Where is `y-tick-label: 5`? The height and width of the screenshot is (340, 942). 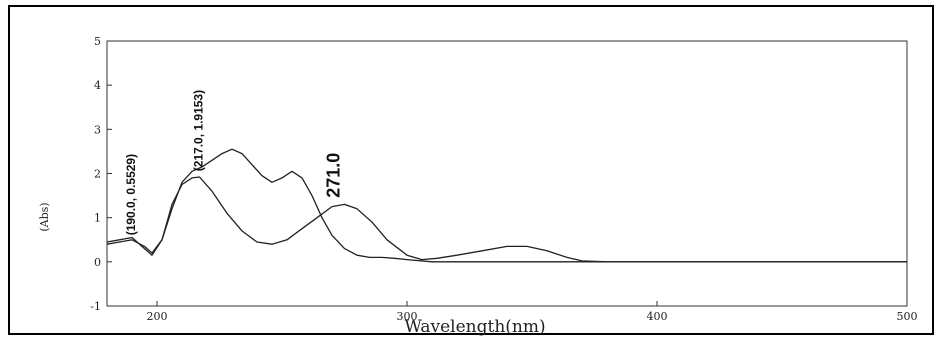 y-tick-label: 5 is located at coordinates (97, 41).